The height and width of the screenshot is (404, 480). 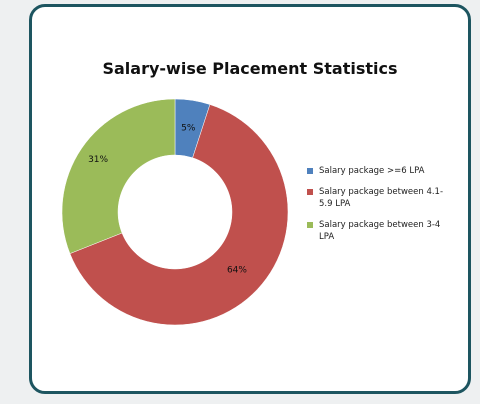 What do you see at coordinates (237, 271) in the screenshot?
I see `data-label: 64%` at bounding box center [237, 271].